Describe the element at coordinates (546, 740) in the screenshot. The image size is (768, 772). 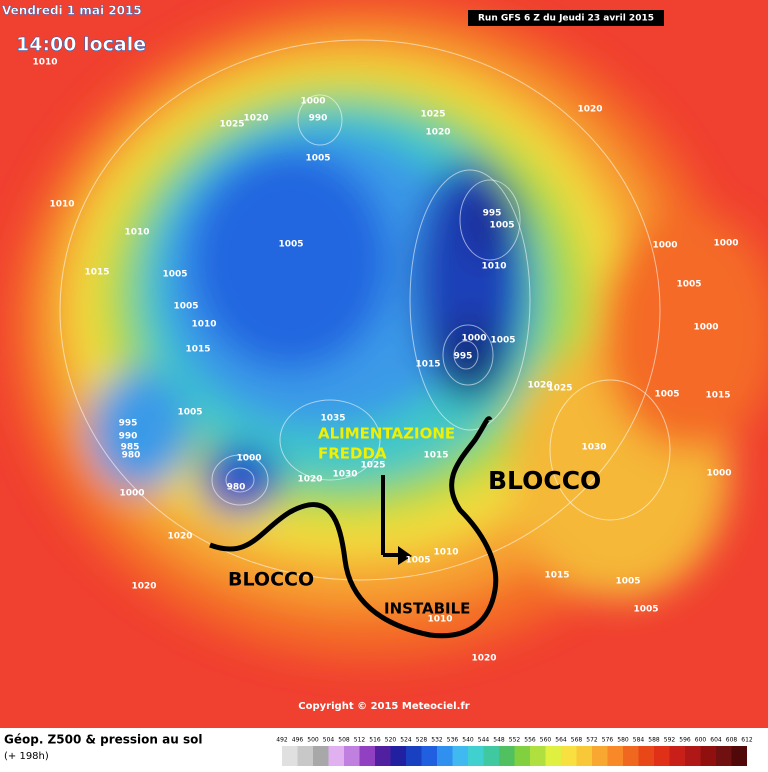
I see `colorbar-tick-label: 560` at that location.